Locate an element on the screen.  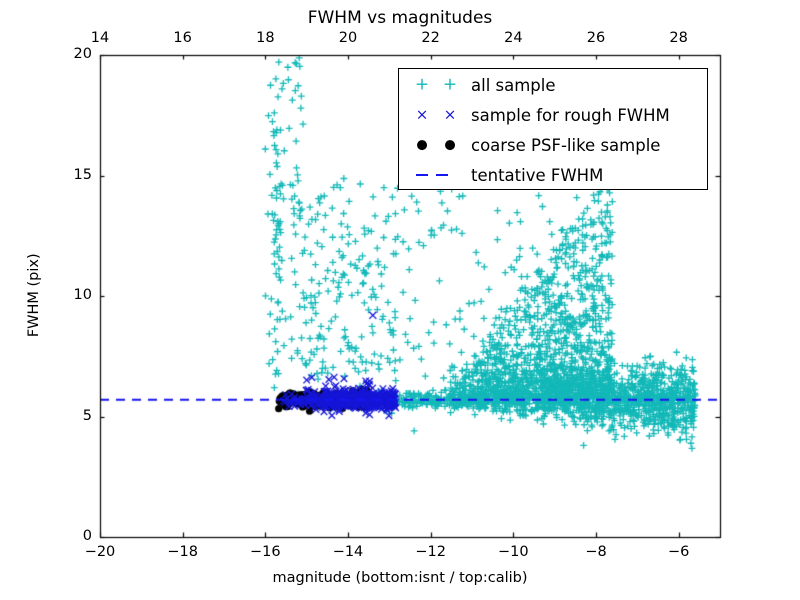
legend-marker-dashed-line-icon is located at coordinates (435, 175).